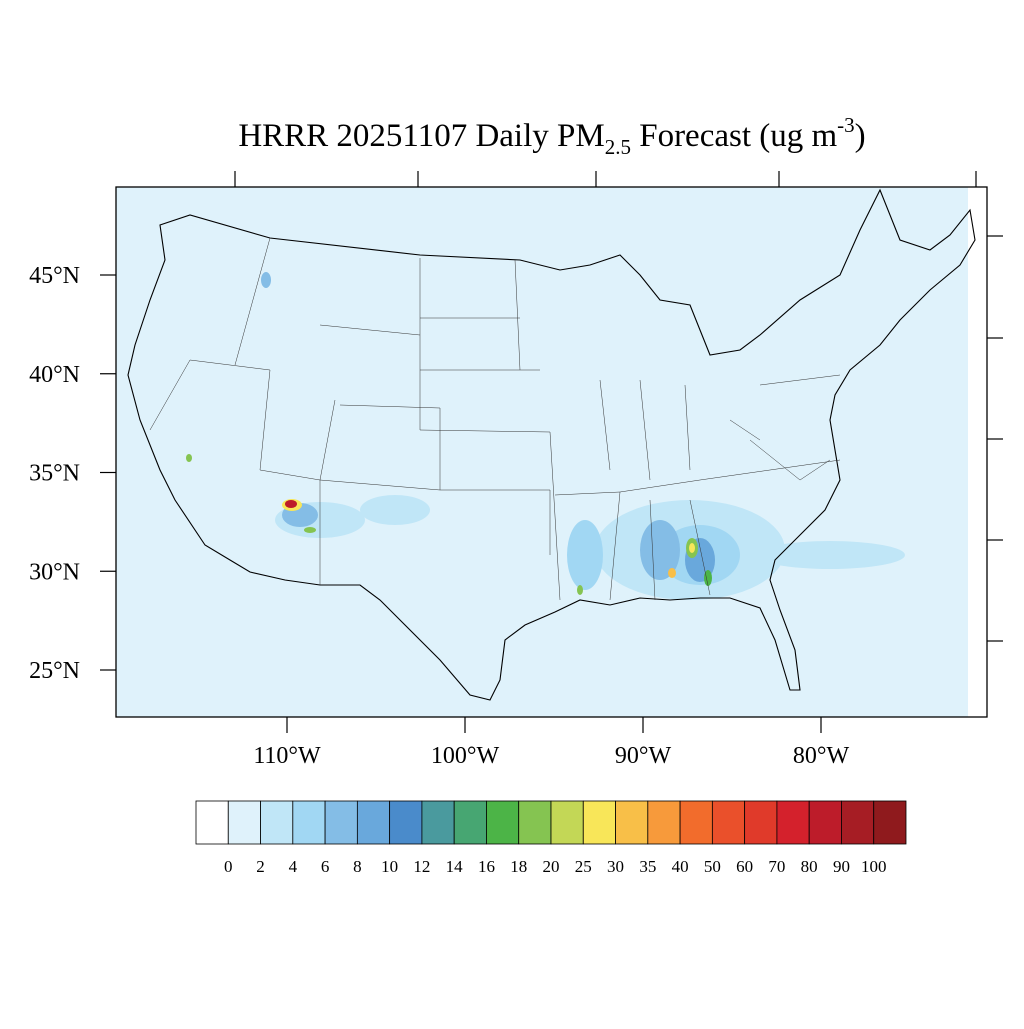 Image resolution: width=1024 pixels, height=1029 pixels. Describe the element at coordinates (455, 866) in the screenshot. I see `colorbar-label: 14` at that location.